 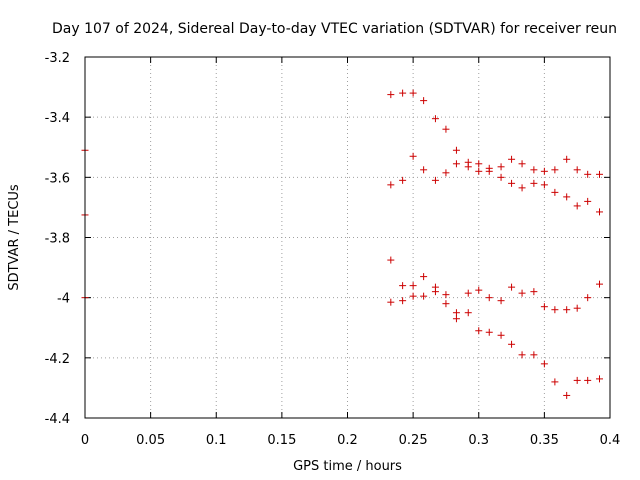 What do you see at coordinates (544, 440) in the screenshot?
I see `x-tick-label: 0.35` at bounding box center [544, 440].